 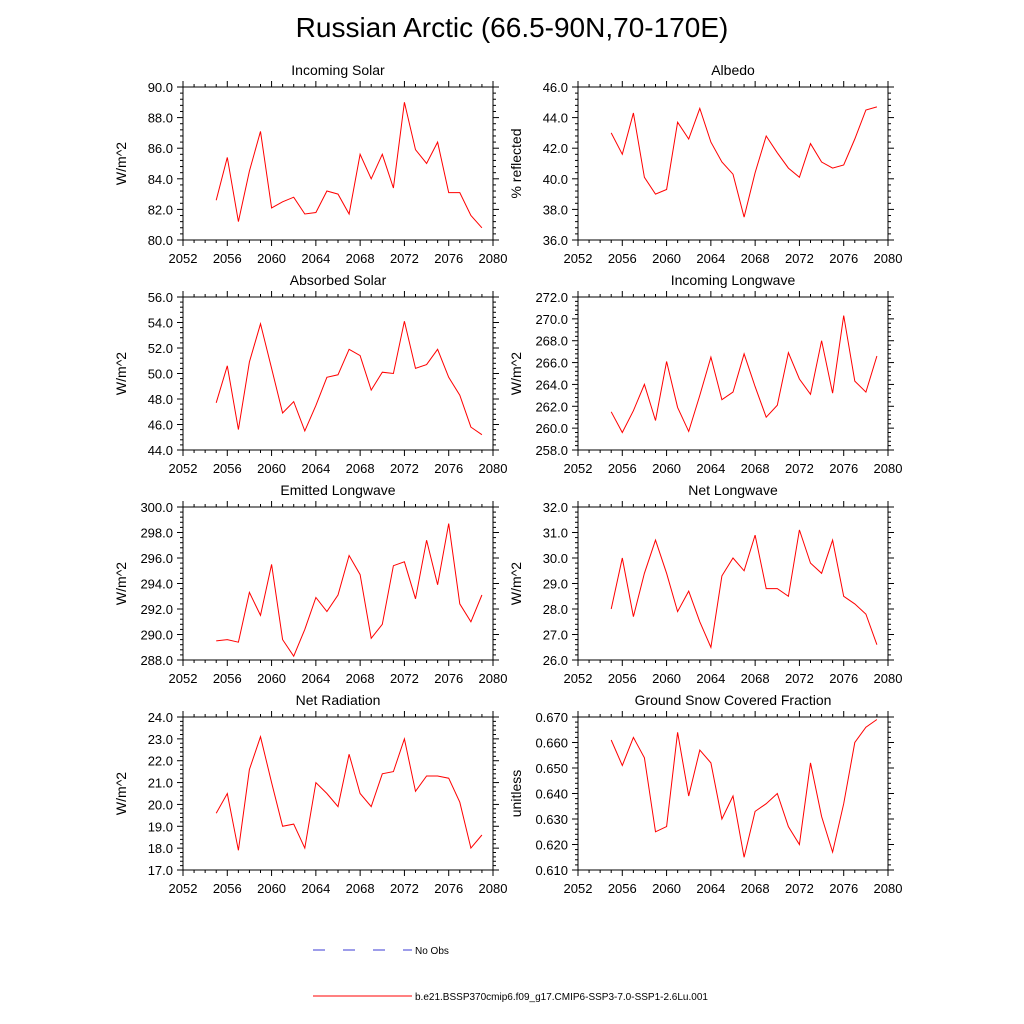 What do you see at coordinates (551, 341) in the screenshot?
I see `y-tick-label: 268.0` at bounding box center [551, 341].